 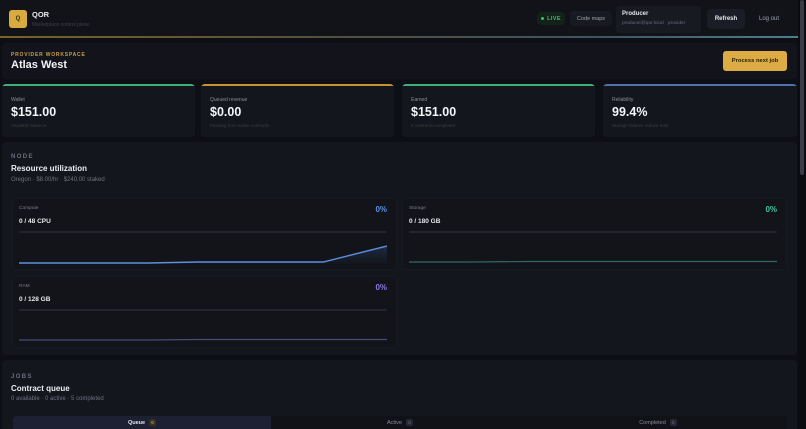 What do you see at coordinates (29, 208) in the screenshot?
I see `resource-label: Compute` at bounding box center [29, 208].